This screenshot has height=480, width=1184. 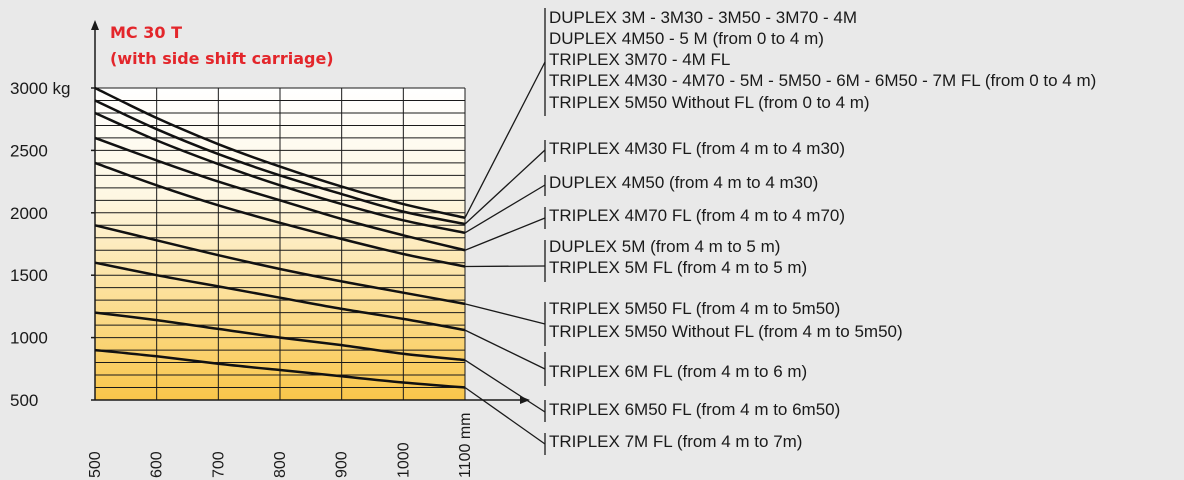 I want to click on x-tick-labels: 500 600 700 800 900 1000 1100 mm, so click(x=280, y=445).